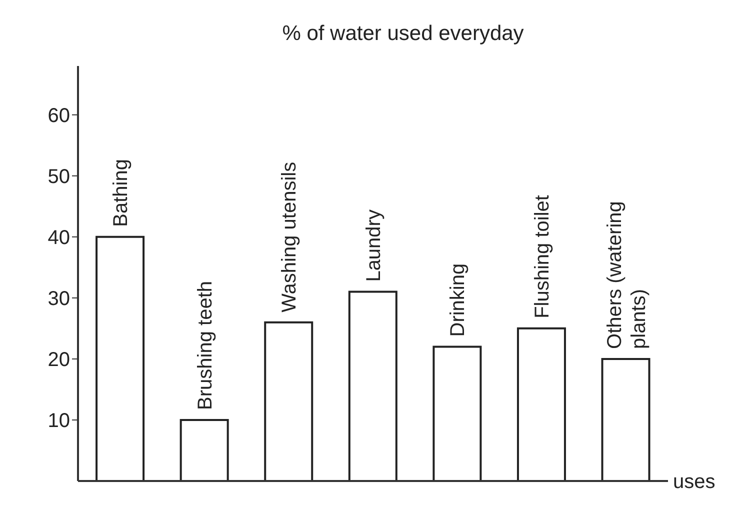 Image resolution: width=750 pixels, height=517 pixels. Describe the element at coordinates (59, 299) in the screenshot. I see `y-tick-label: 30` at that location.